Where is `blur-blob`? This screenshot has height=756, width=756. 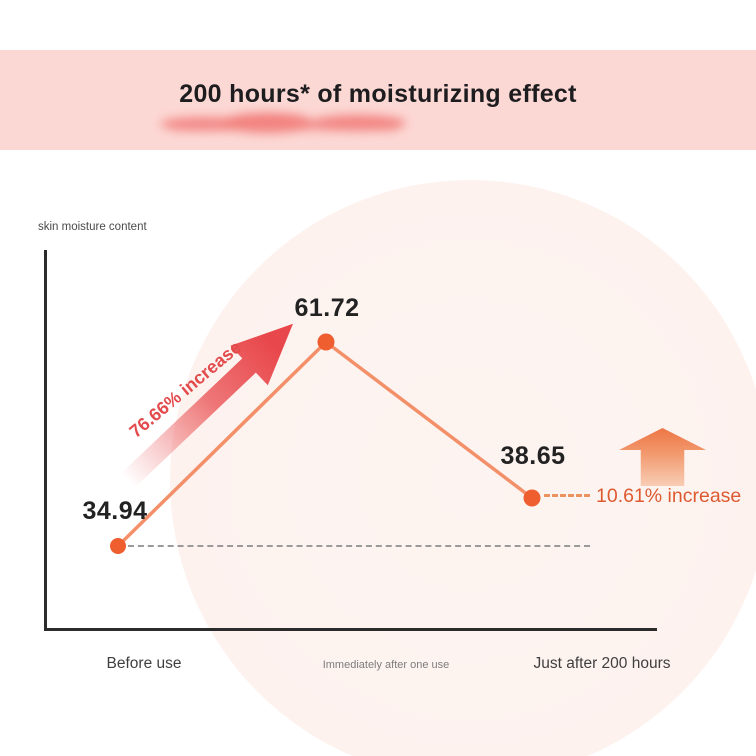
blur-blob is located at coordinates (285, 125).